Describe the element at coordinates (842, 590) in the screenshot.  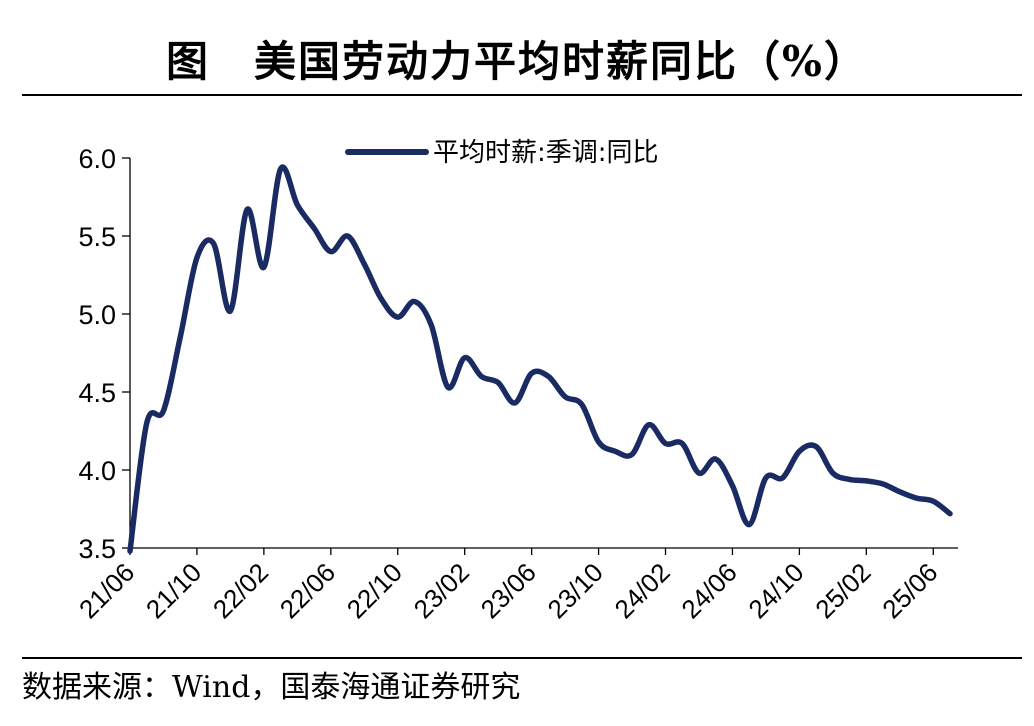
I see `x-tick-label: 25/02` at that location.